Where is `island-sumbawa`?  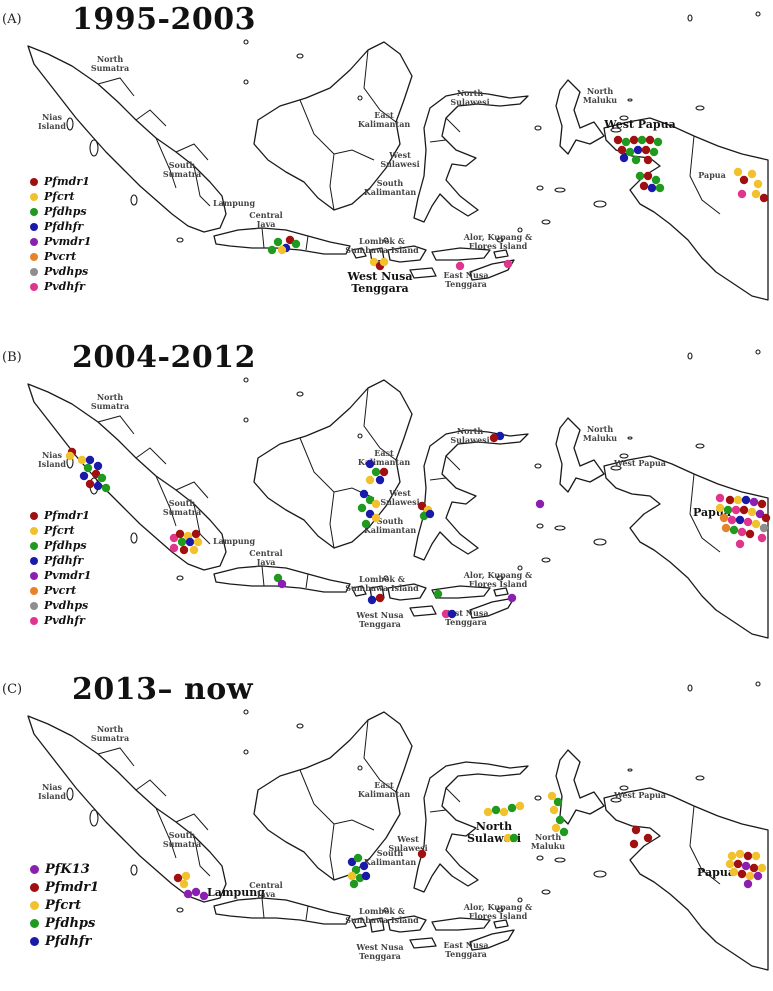
island-sumbawa is located at coordinates (407, 592).